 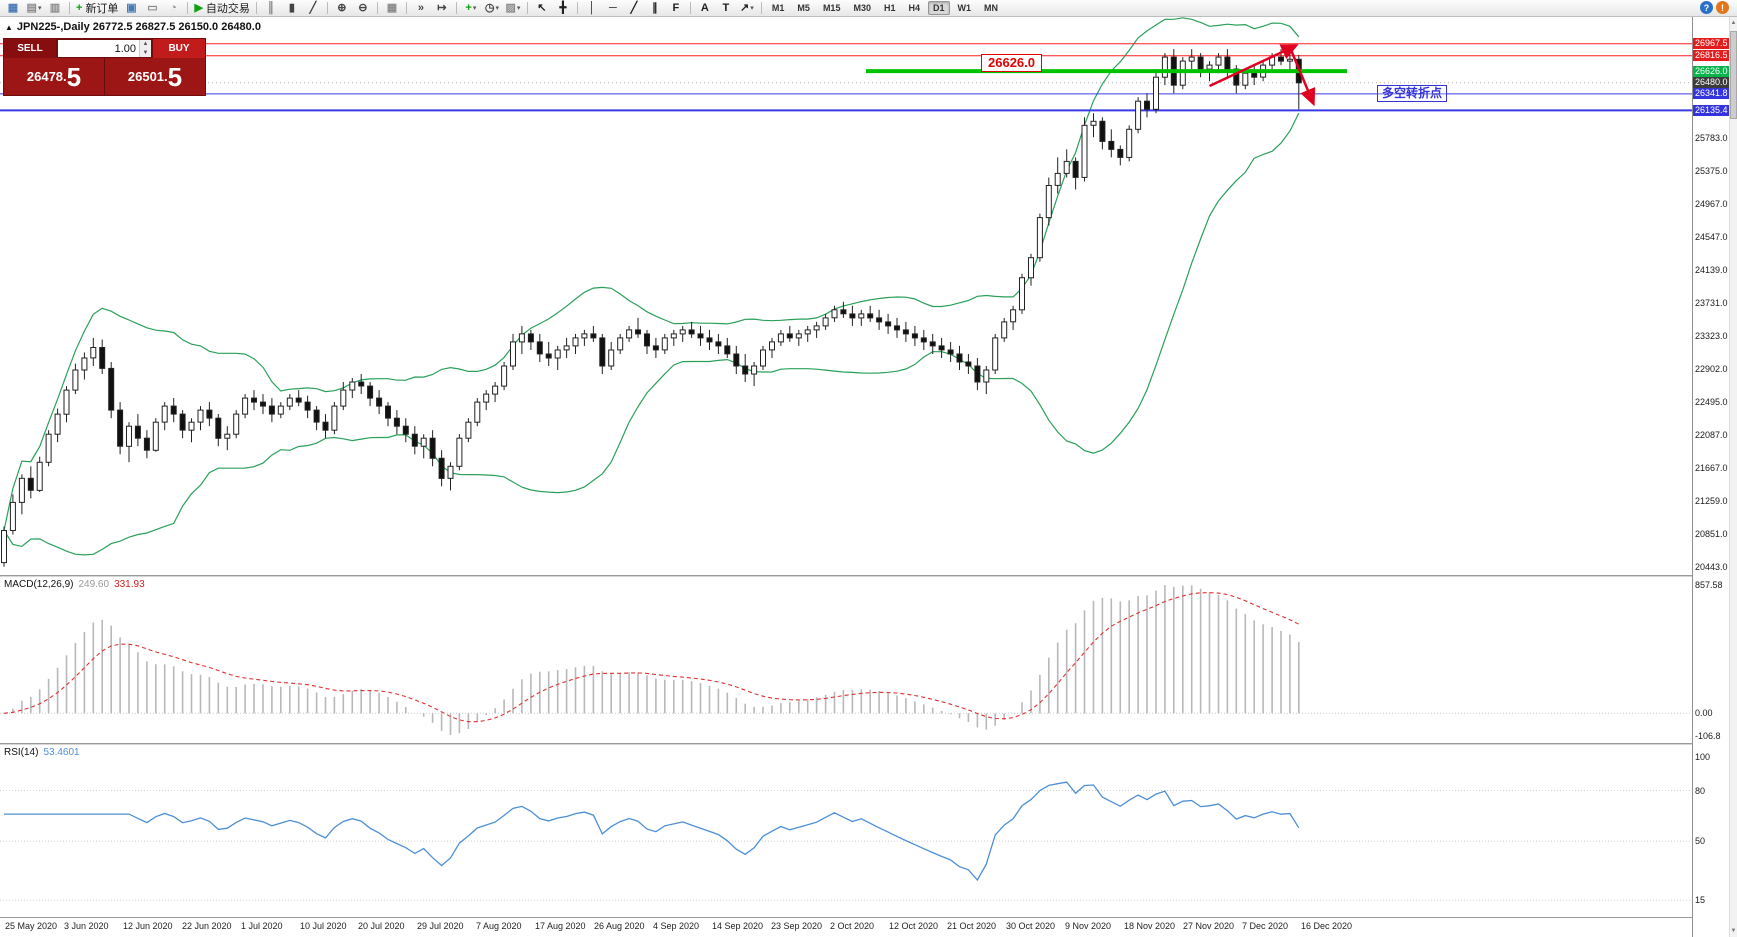 I want to click on date-label: 29 Jul 2020, so click(x=440, y=926).